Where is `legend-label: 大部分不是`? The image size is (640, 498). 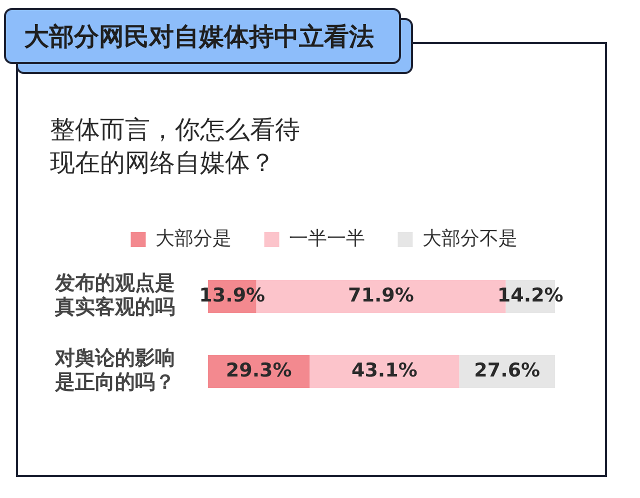 legend-label: 大部分不是 is located at coordinates (470, 238).